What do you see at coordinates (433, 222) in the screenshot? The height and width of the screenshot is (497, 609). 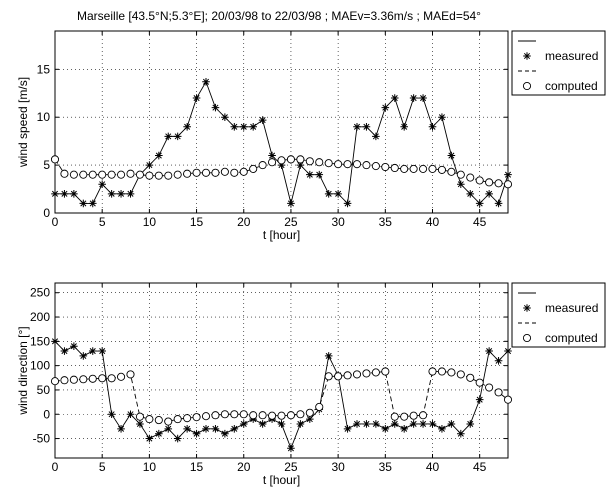 I see `x-tick-label: 40` at bounding box center [433, 222].